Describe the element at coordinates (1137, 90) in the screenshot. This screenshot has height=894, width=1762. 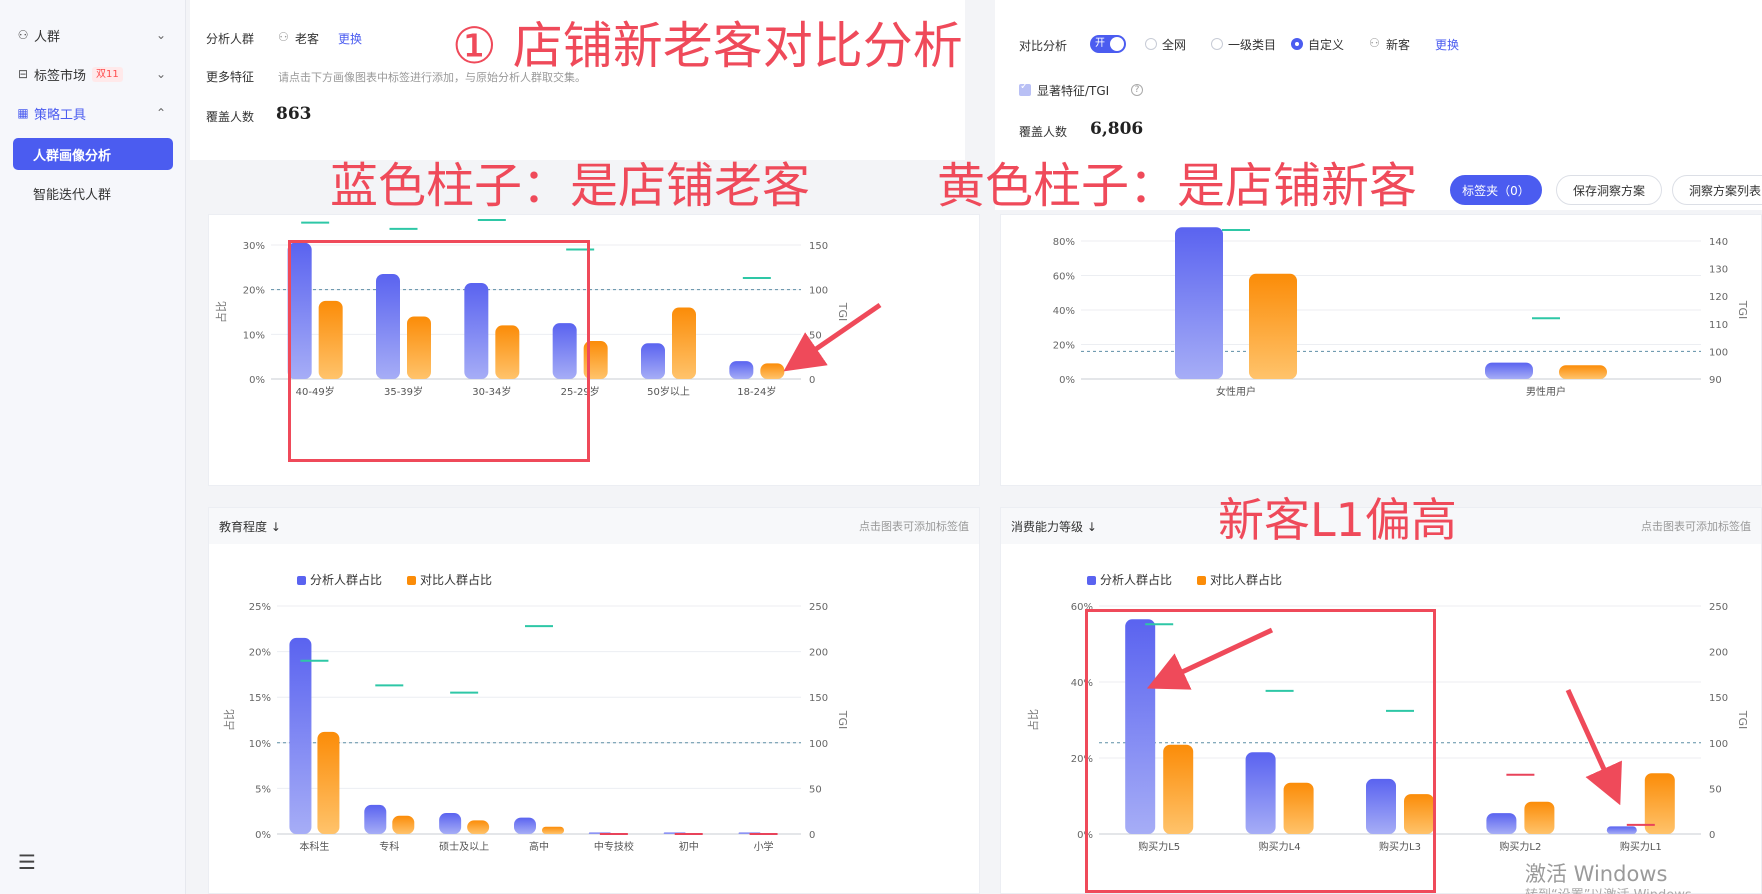
I see `help-icon: ?` at that location.